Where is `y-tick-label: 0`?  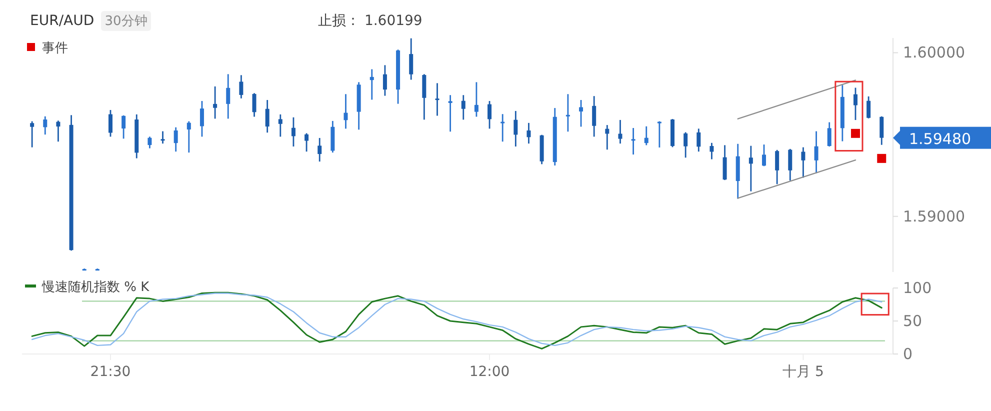 y-tick-label: 0 is located at coordinates (908, 354).